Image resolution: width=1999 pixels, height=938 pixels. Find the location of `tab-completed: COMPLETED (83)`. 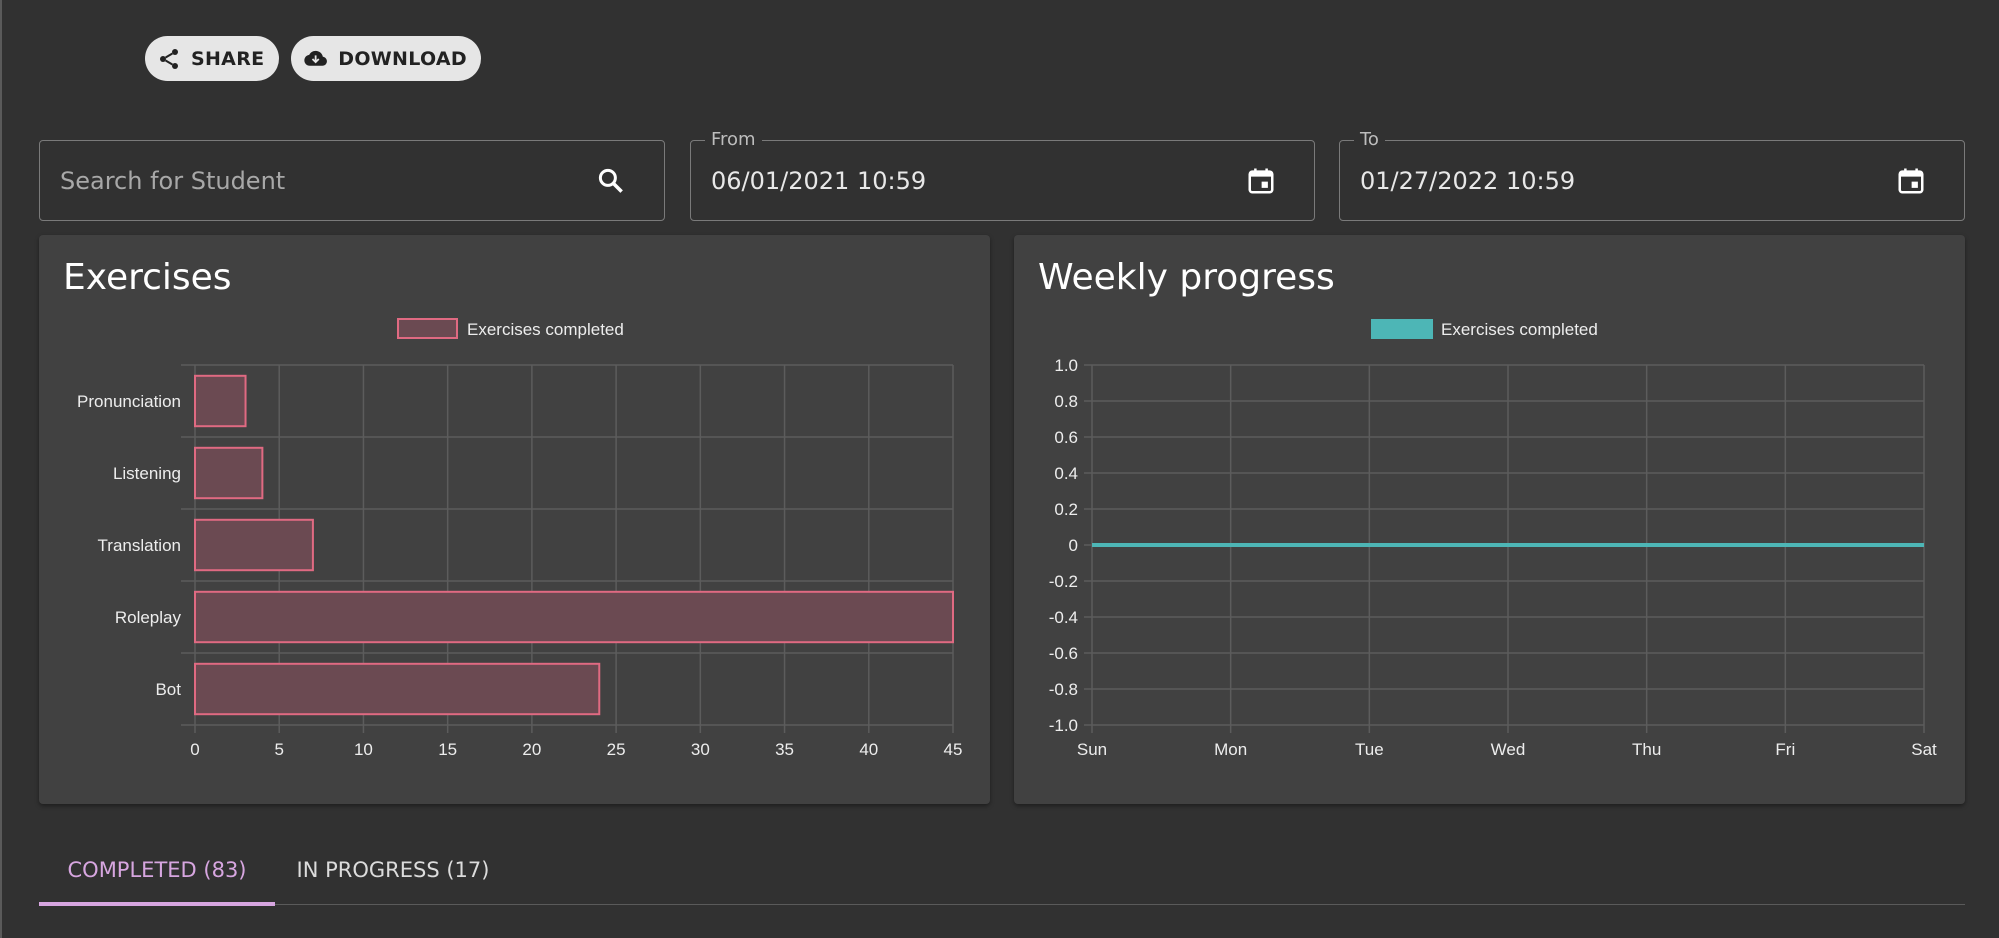

tab-completed: COMPLETED (83) is located at coordinates (157, 870).